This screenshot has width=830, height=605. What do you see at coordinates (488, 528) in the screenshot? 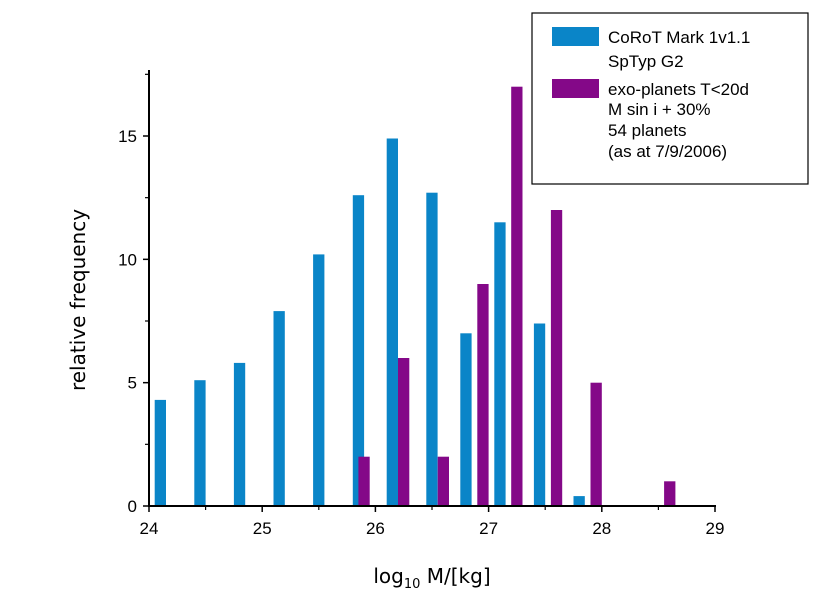
I see `x-tick-label: 27` at bounding box center [488, 528].